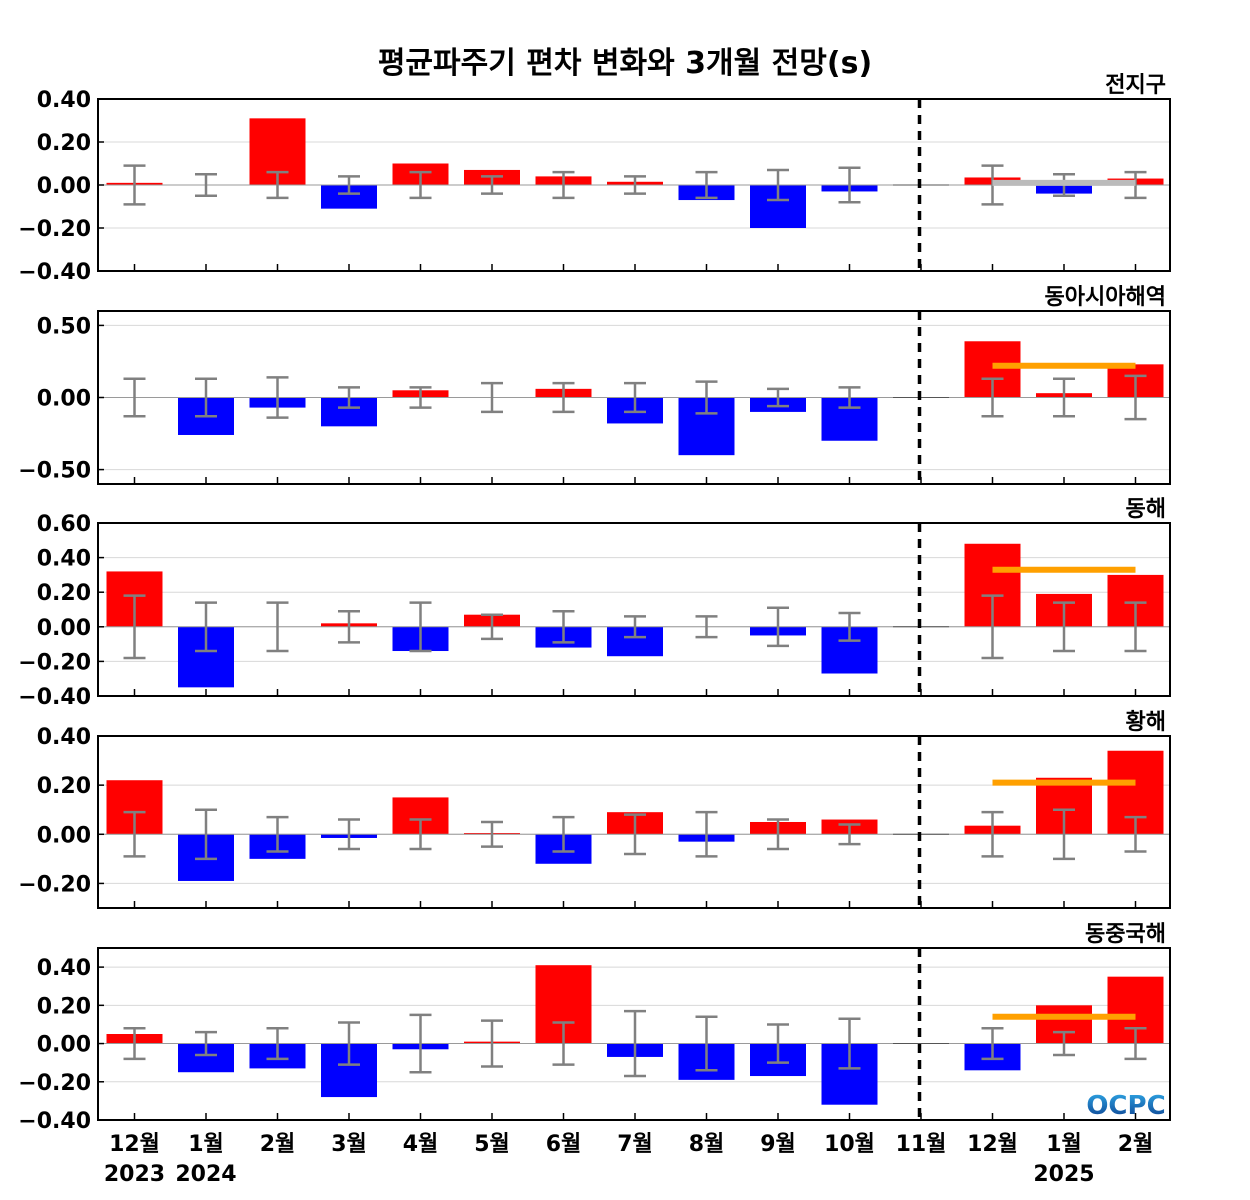  I want to click on panel-title: 동해, so click(1146, 509).